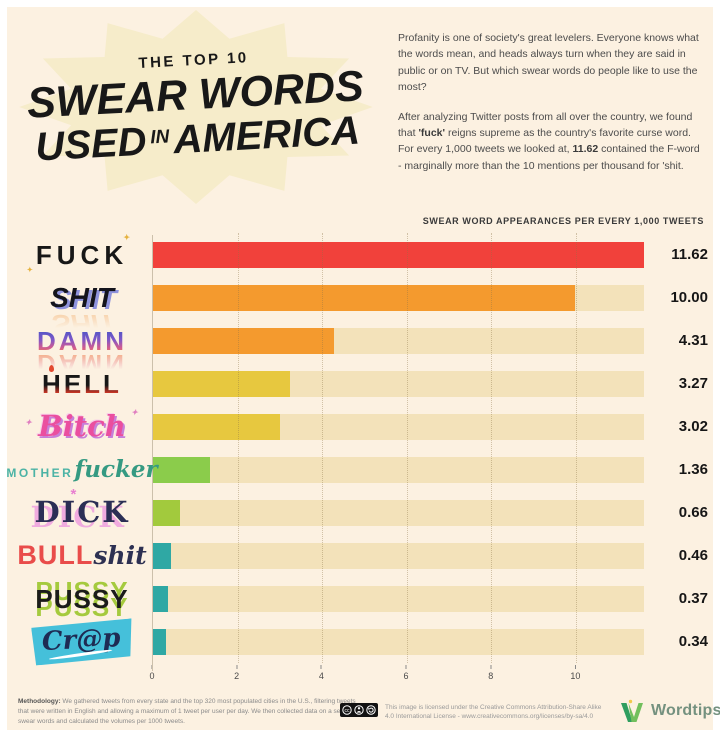 Image resolution: width=720 pixels, height=737 pixels. What do you see at coordinates (40, 473) in the screenshot?
I see `wordart-part: MOTHER` at bounding box center [40, 473].